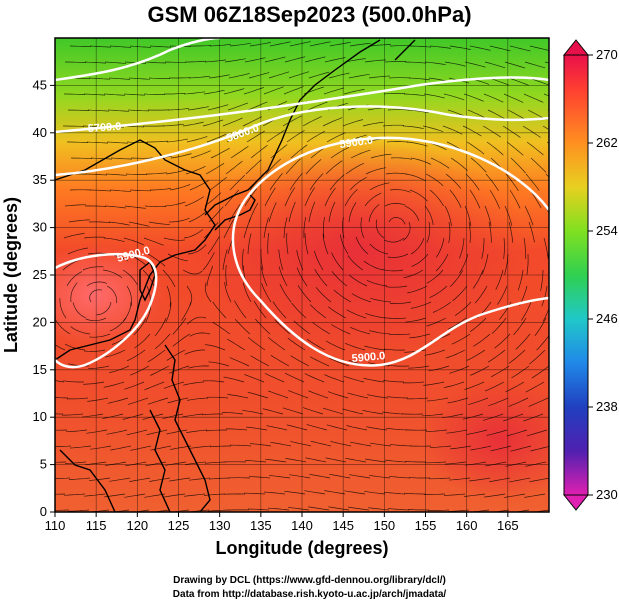  Describe the element at coordinates (368, 357) in the screenshot. I see `contour-label: 5900.0` at that location.